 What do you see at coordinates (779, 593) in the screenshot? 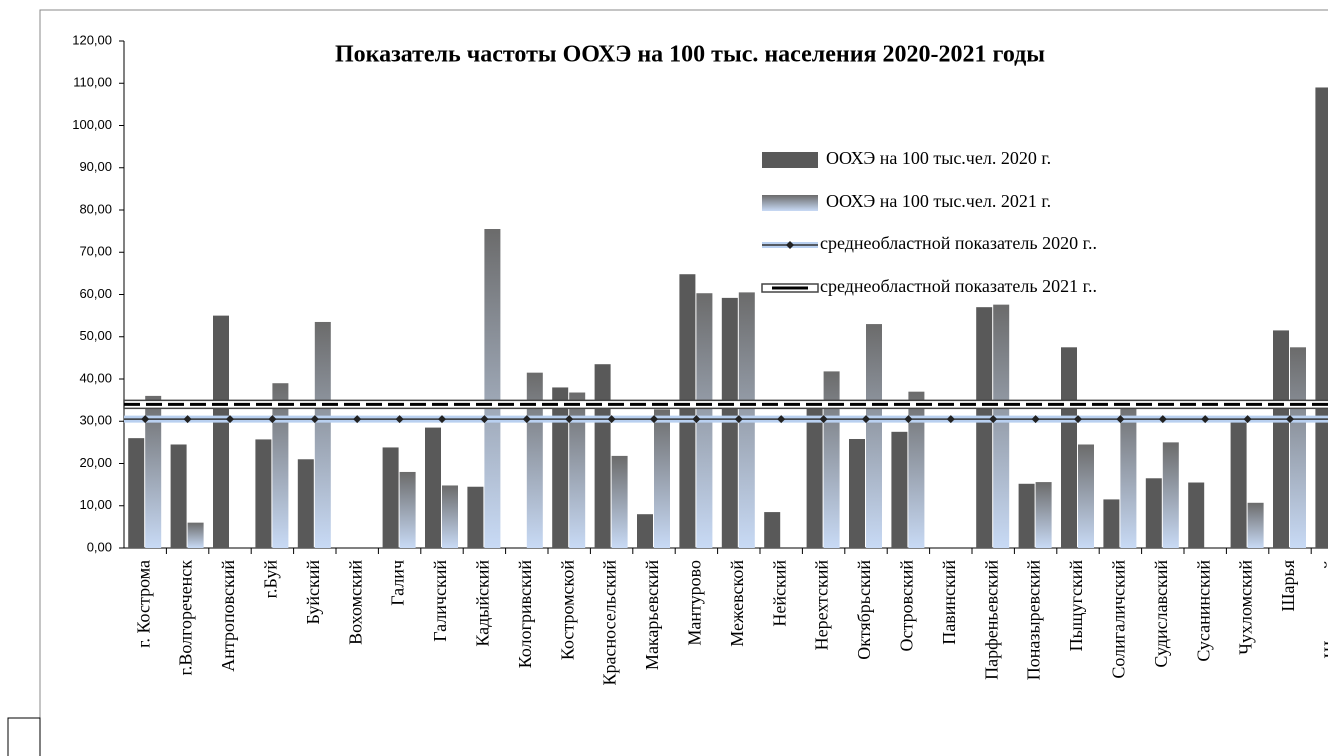
I see `x-tick-label: Нейский` at bounding box center [779, 593].